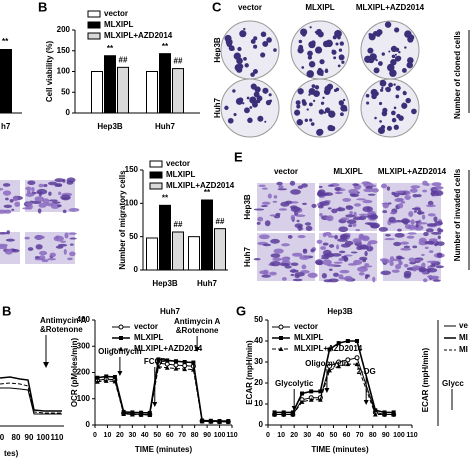  What do you see at coordinates (163, 390) in the screenshot?
I see `series-line` at bounding box center [163, 390].